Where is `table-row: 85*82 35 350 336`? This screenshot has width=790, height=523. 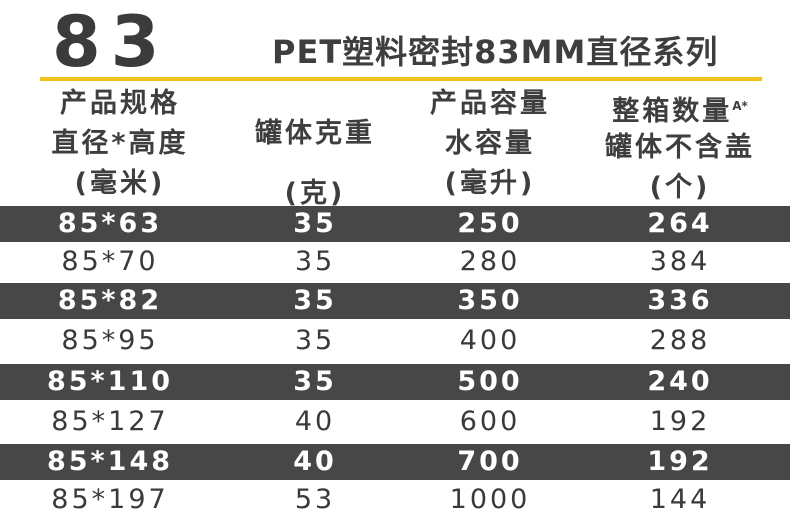
table-row: 85*82 35 350 336 is located at coordinates (395, 301).